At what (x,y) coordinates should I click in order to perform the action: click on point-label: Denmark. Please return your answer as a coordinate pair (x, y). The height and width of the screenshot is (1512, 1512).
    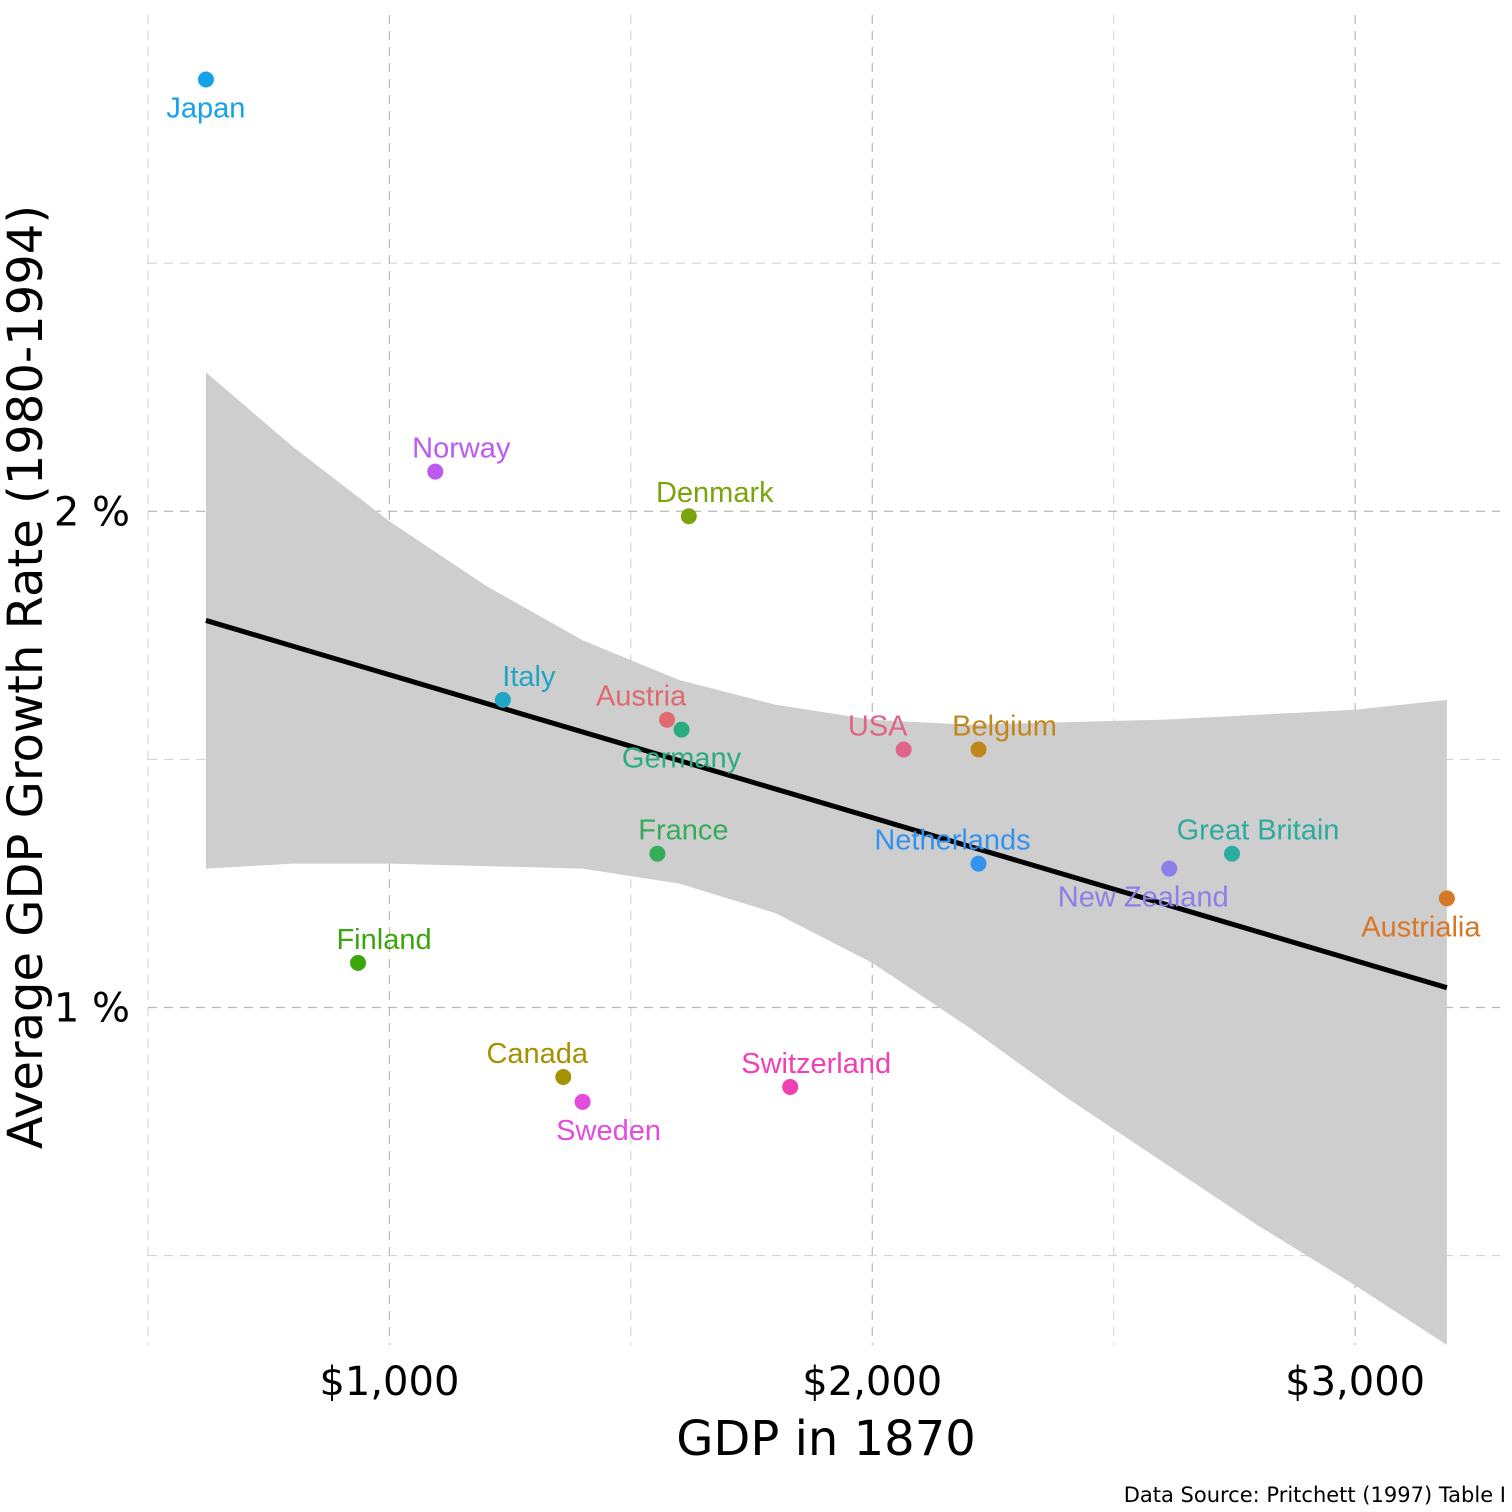
    Looking at the image, I should click on (715, 493).